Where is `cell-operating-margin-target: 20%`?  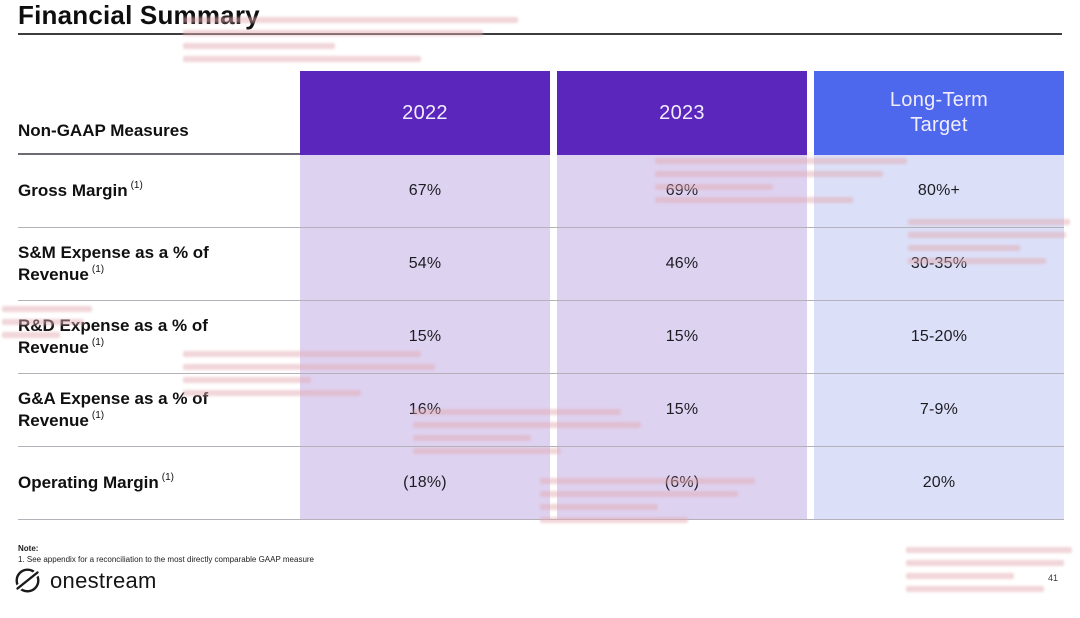 cell-operating-margin-target: 20% is located at coordinates (939, 483).